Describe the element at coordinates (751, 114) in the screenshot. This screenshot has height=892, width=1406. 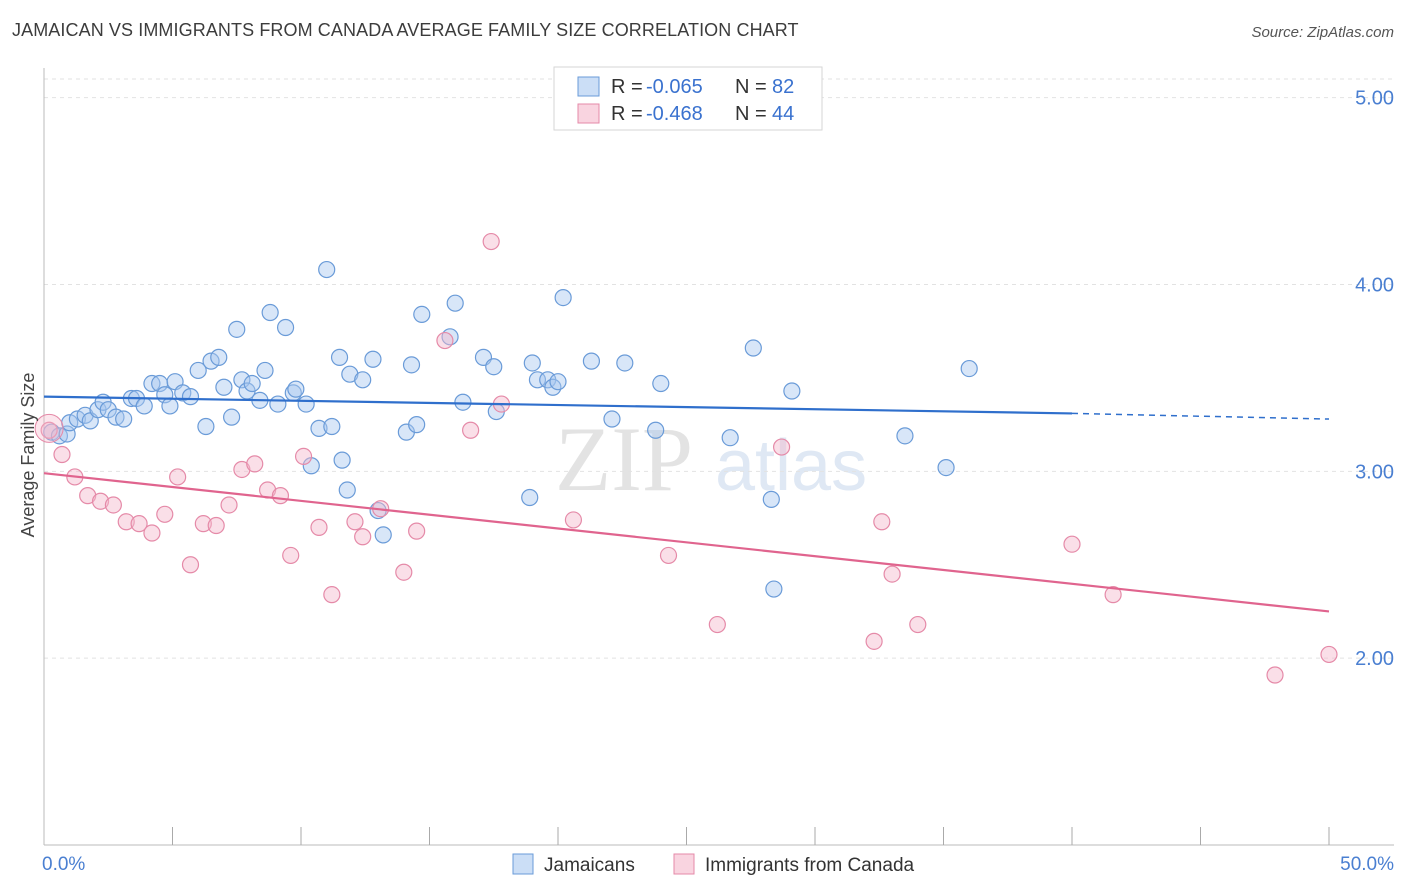
I see `legend-n-label-2: N =` at that location.